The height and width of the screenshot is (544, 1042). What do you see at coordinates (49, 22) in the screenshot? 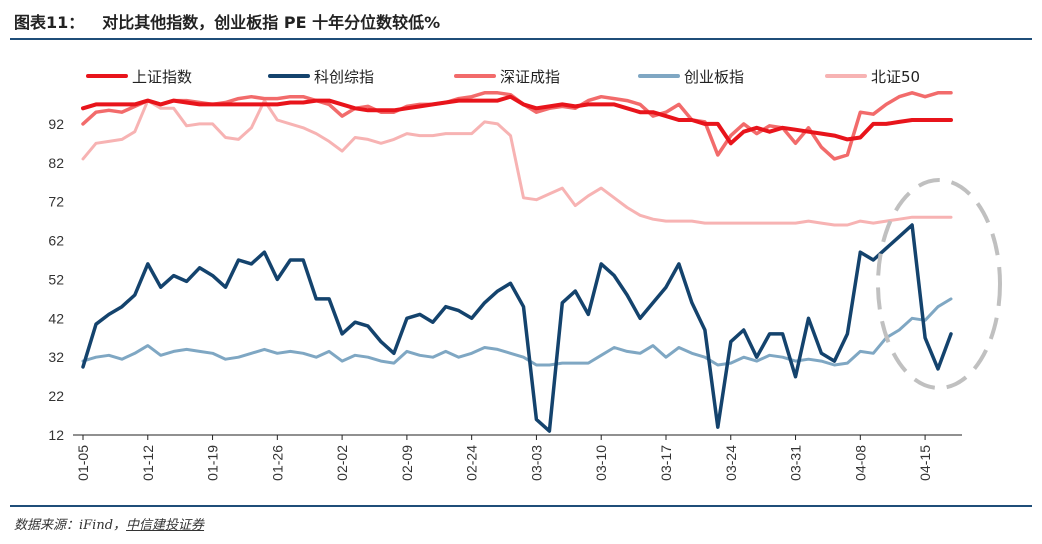
I see `figure-number: 图表11：` at bounding box center [49, 22].